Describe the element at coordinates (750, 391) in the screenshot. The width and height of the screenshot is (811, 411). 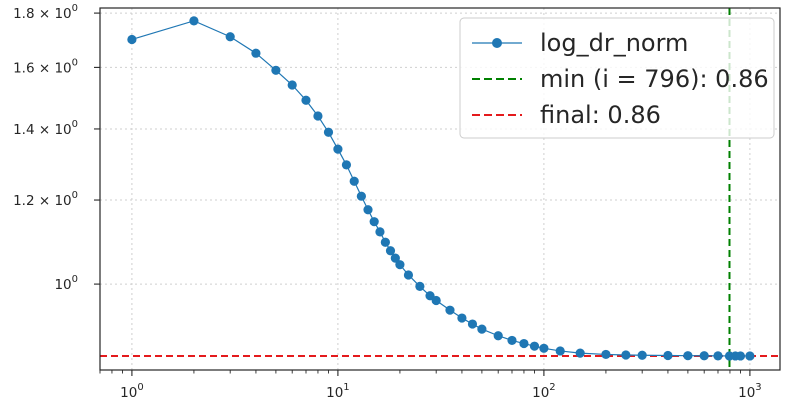
I see `x-tick-label: 10³` at that location.